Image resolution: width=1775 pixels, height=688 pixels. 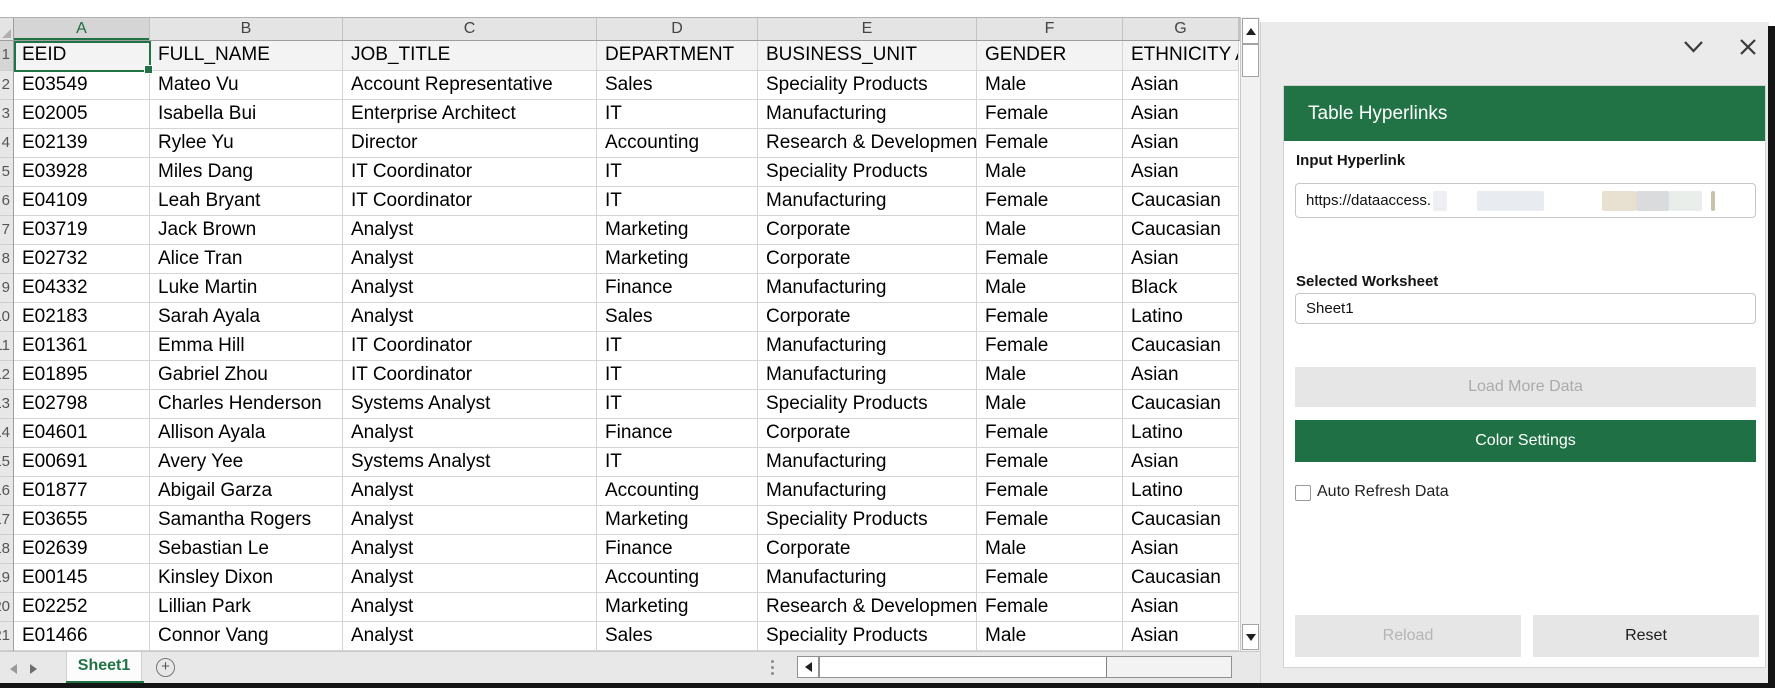 I want to click on column-header-f: F, so click(x=1050, y=29).